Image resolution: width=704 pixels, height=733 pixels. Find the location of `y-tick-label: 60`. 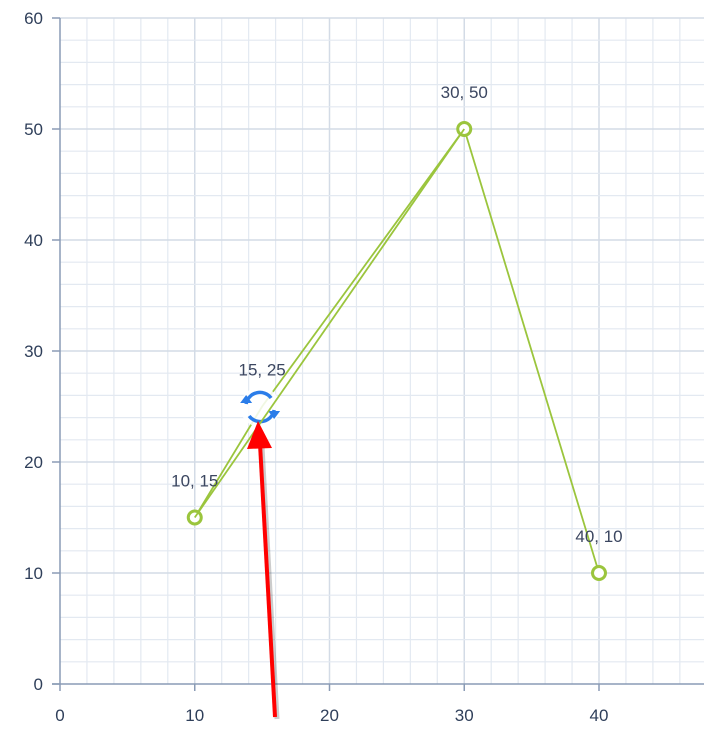

y-tick-label: 60 is located at coordinates (33, 18).